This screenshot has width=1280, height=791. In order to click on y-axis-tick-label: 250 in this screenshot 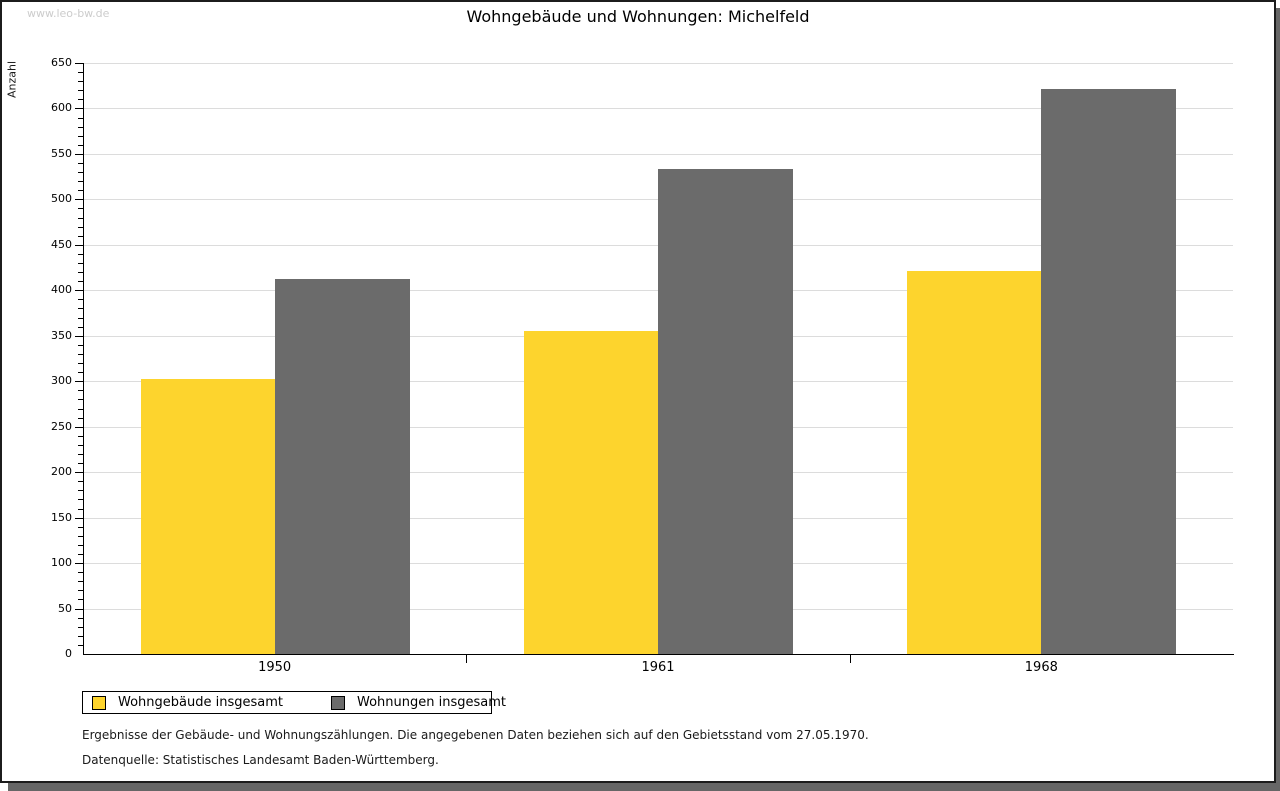, I will do `click(61, 426)`.